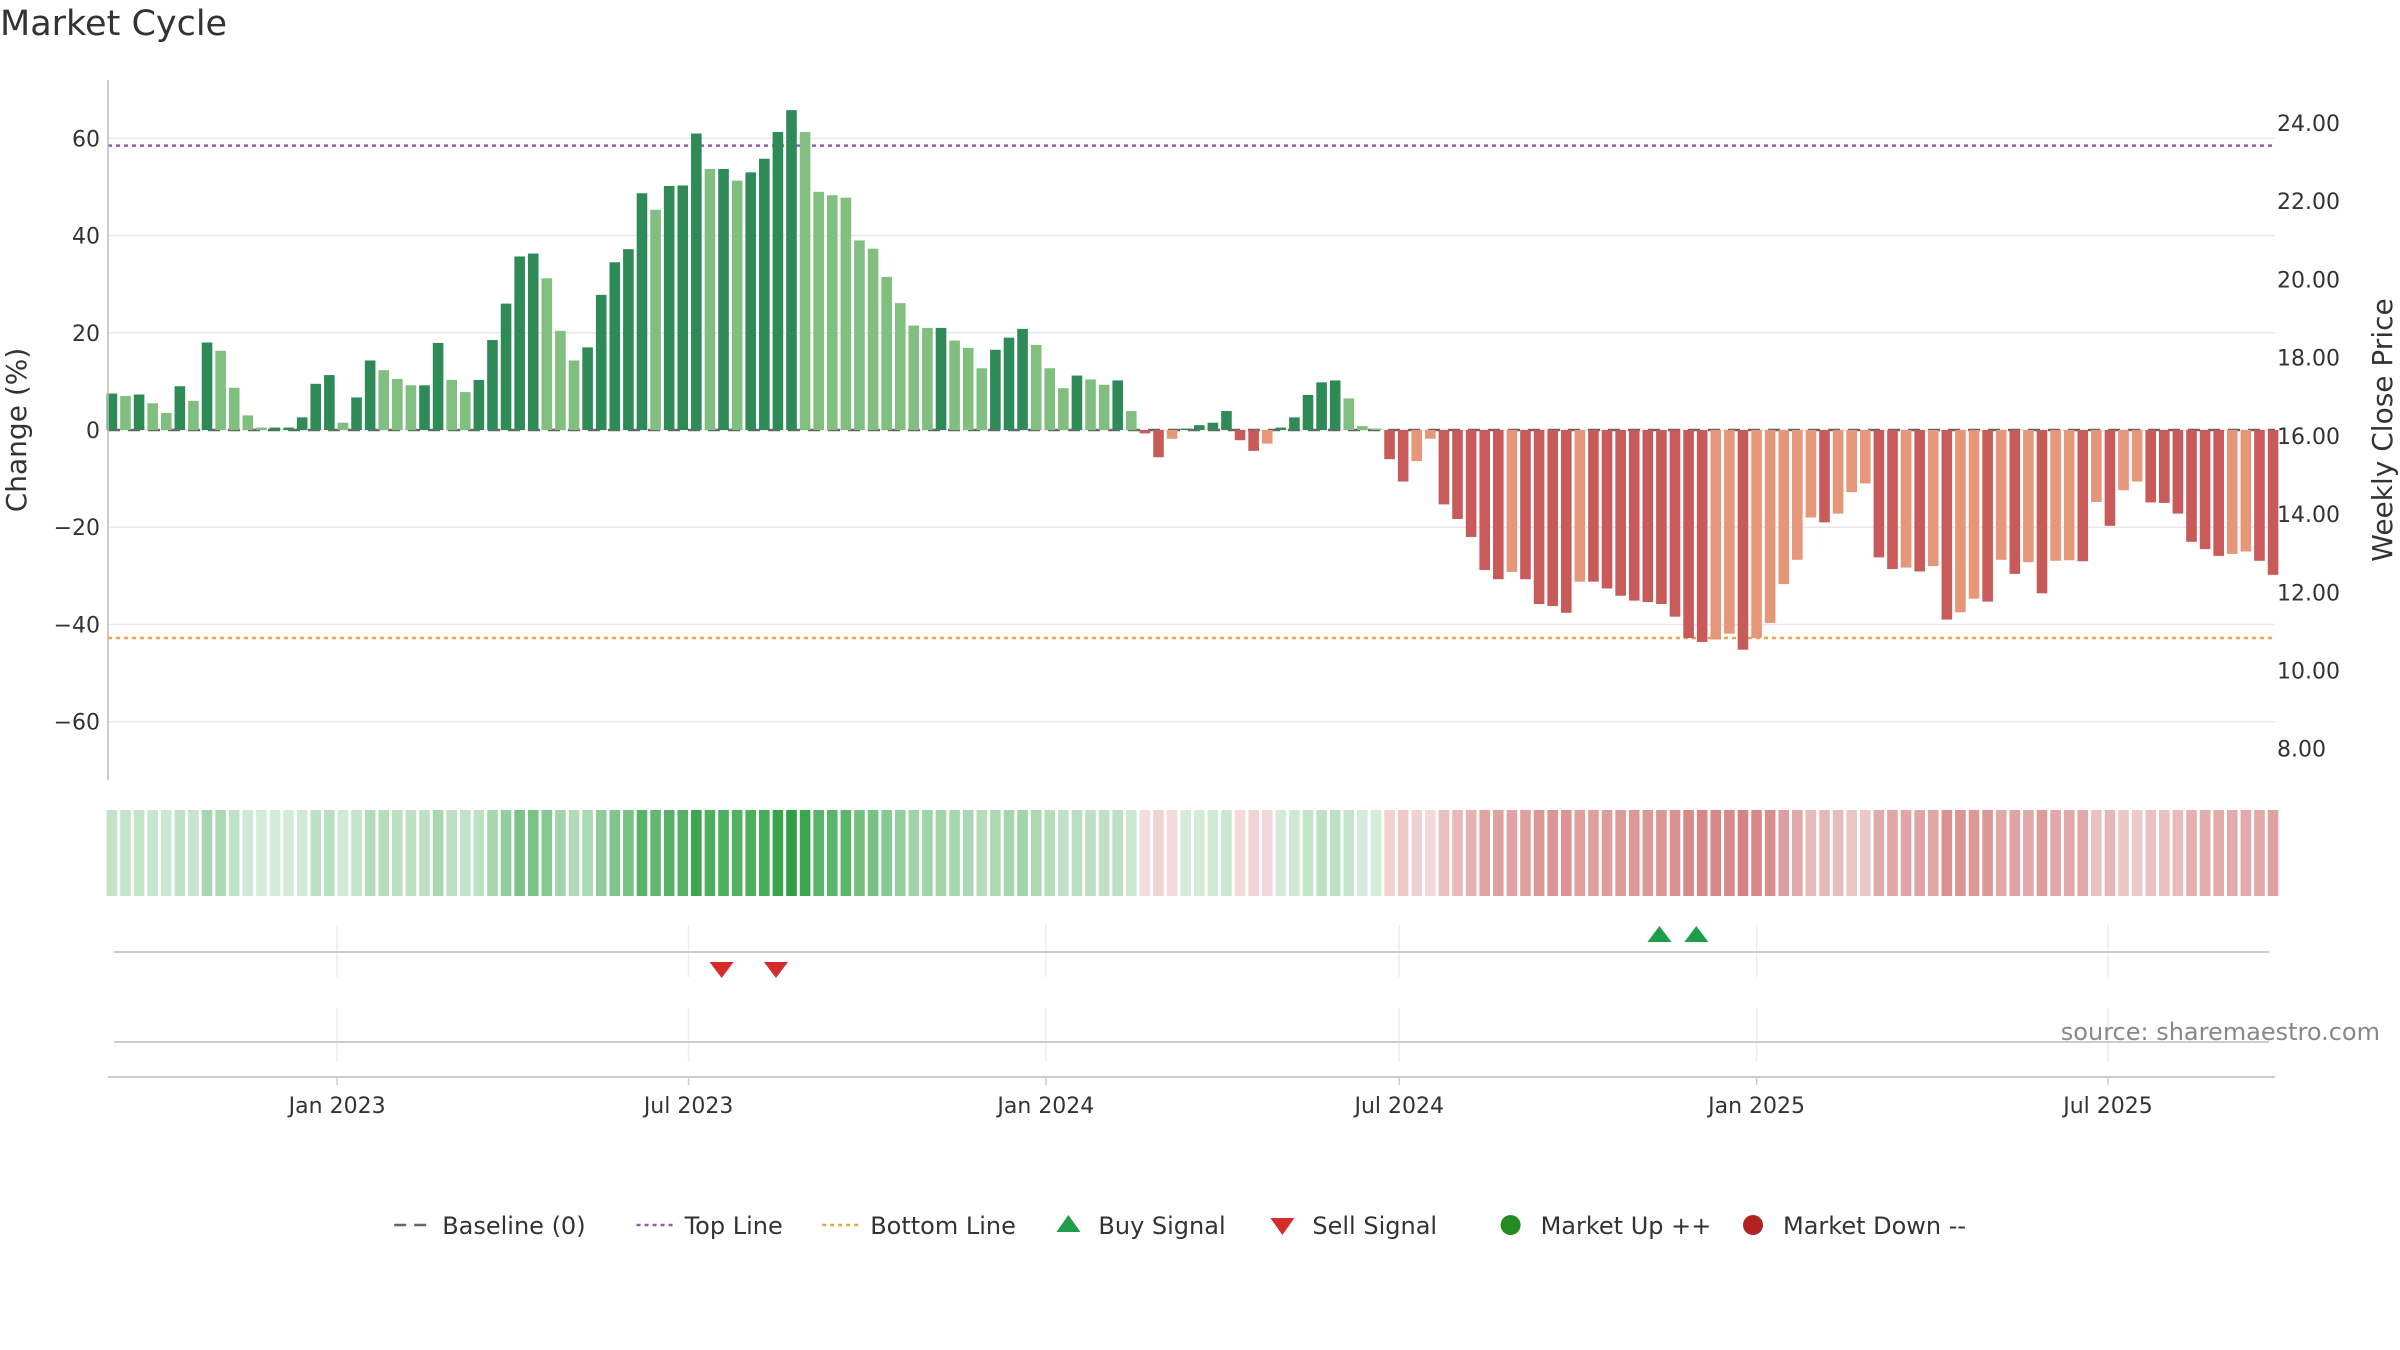 Image resolution: width=2400 pixels, height=1350 pixels. What do you see at coordinates (1854, 1226) in the screenshot?
I see `legend-item: Market Down --` at bounding box center [1854, 1226].